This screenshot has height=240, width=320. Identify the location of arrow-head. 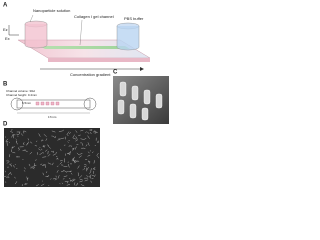
(142, 69).